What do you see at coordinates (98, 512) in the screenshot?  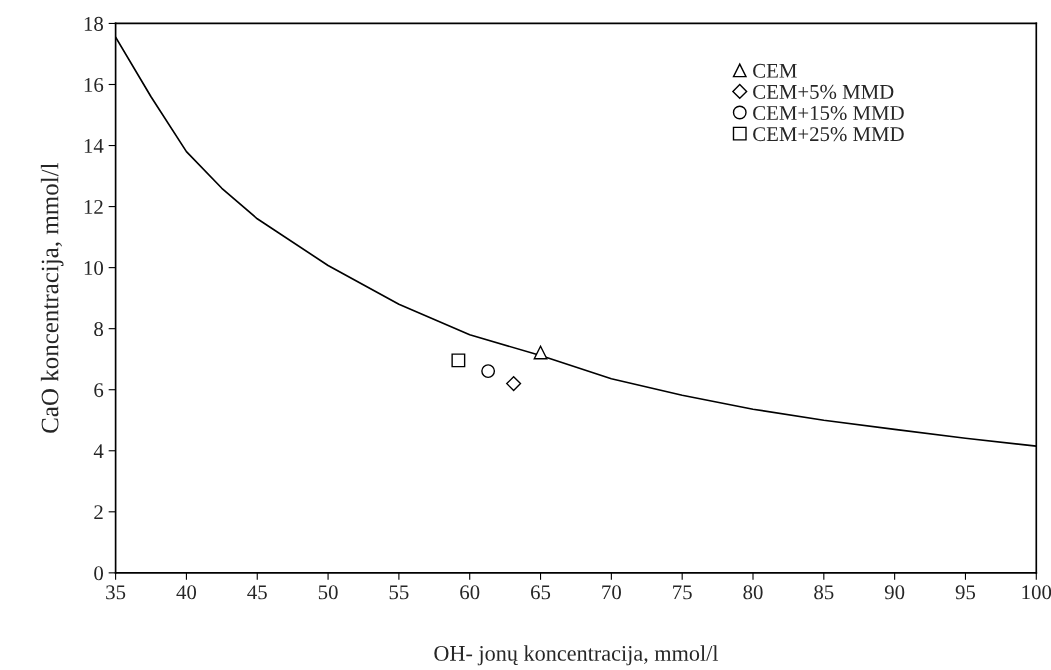 I see `y-tick-label: 2` at bounding box center [98, 512].